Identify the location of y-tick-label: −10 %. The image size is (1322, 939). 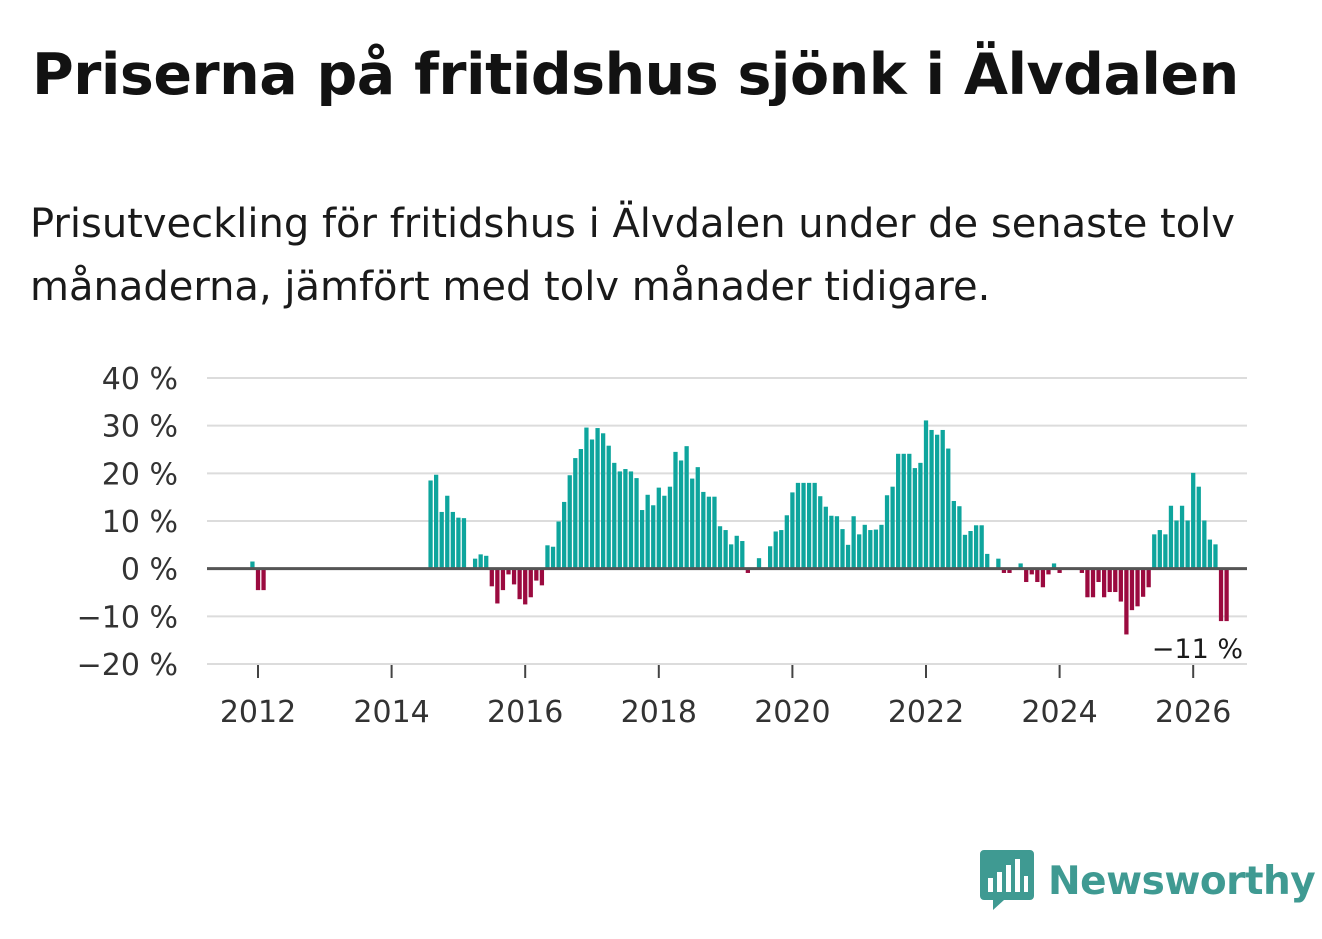
(127, 617).